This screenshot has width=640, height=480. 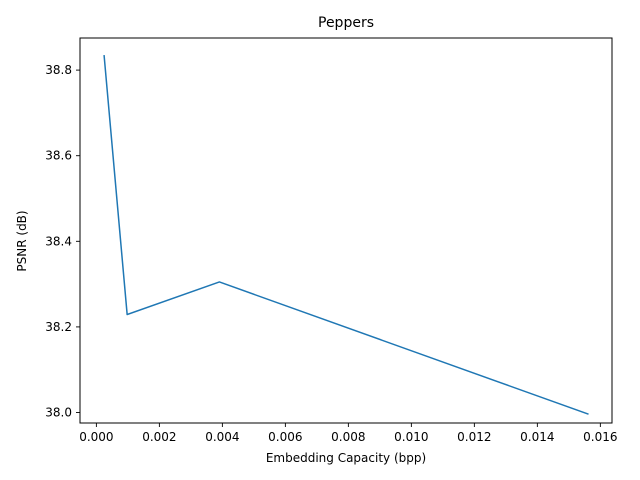 What do you see at coordinates (58, 70) in the screenshot?
I see `y-tick-label: 38.8` at bounding box center [58, 70].